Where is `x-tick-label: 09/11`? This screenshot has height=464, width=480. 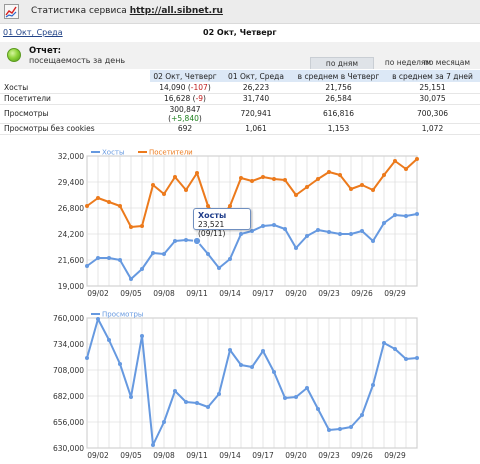
x-tick-label: 09/11 is located at coordinates (197, 455).